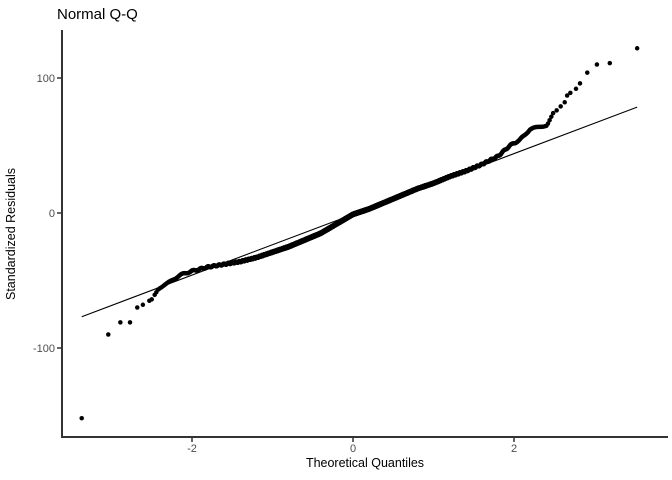 The image size is (672, 480). What do you see at coordinates (46, 79) in the screenshot?
I see `y-tick-label: 100` at bounding box center [46, 79].